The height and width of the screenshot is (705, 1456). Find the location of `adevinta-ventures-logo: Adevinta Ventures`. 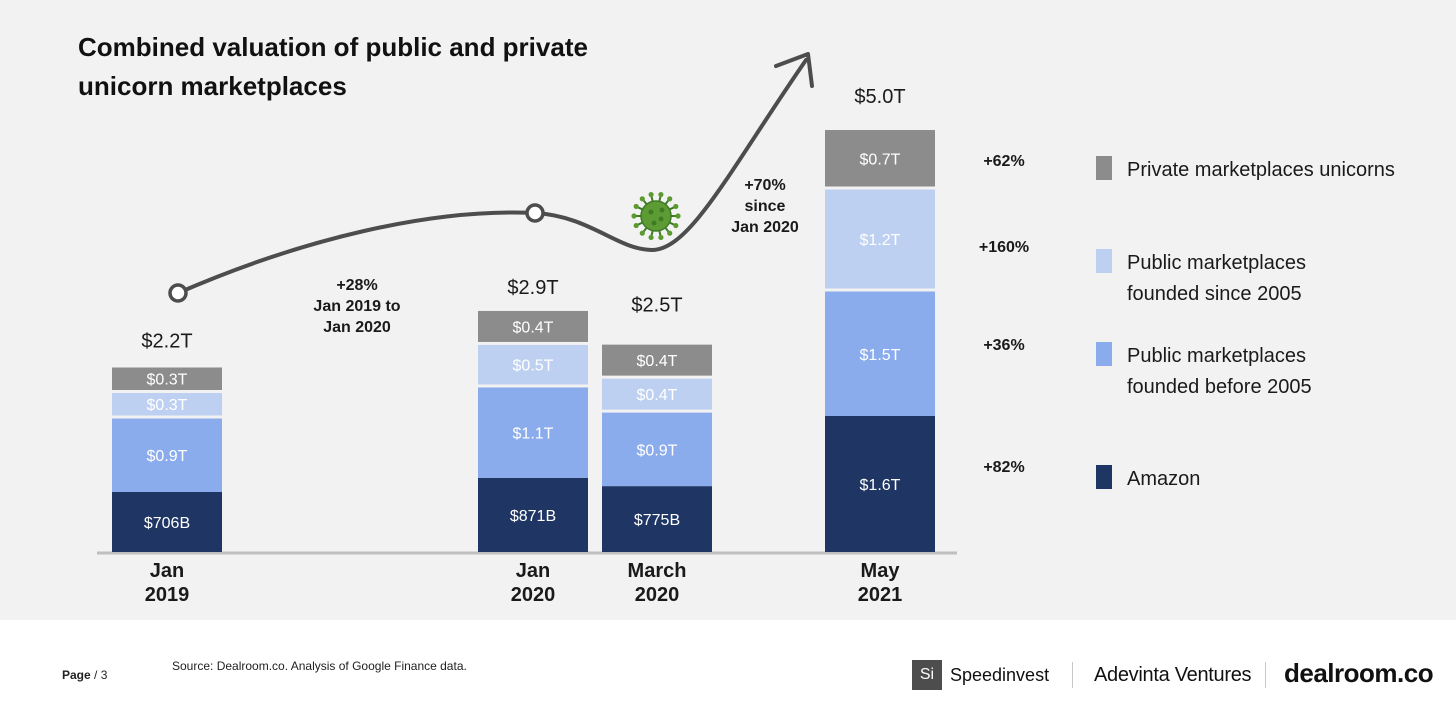

adevinta-ventures-logo: Adevinta Ventures is located at coordinates (1173, 675).